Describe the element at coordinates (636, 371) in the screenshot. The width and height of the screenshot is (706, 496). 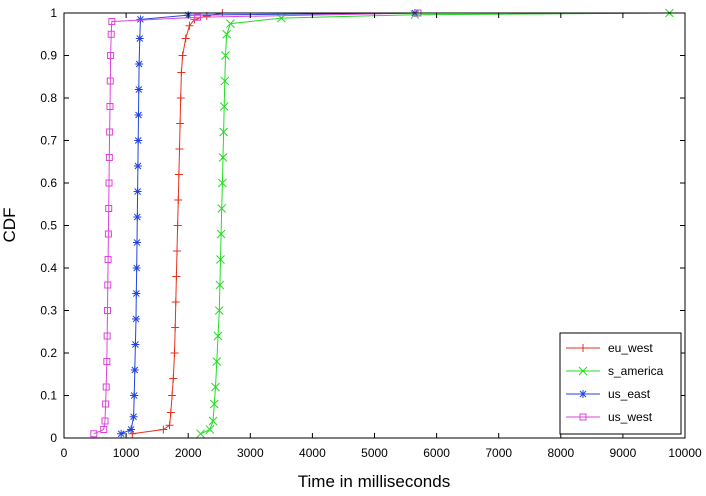
I see `legend-label: s_america` at that location.